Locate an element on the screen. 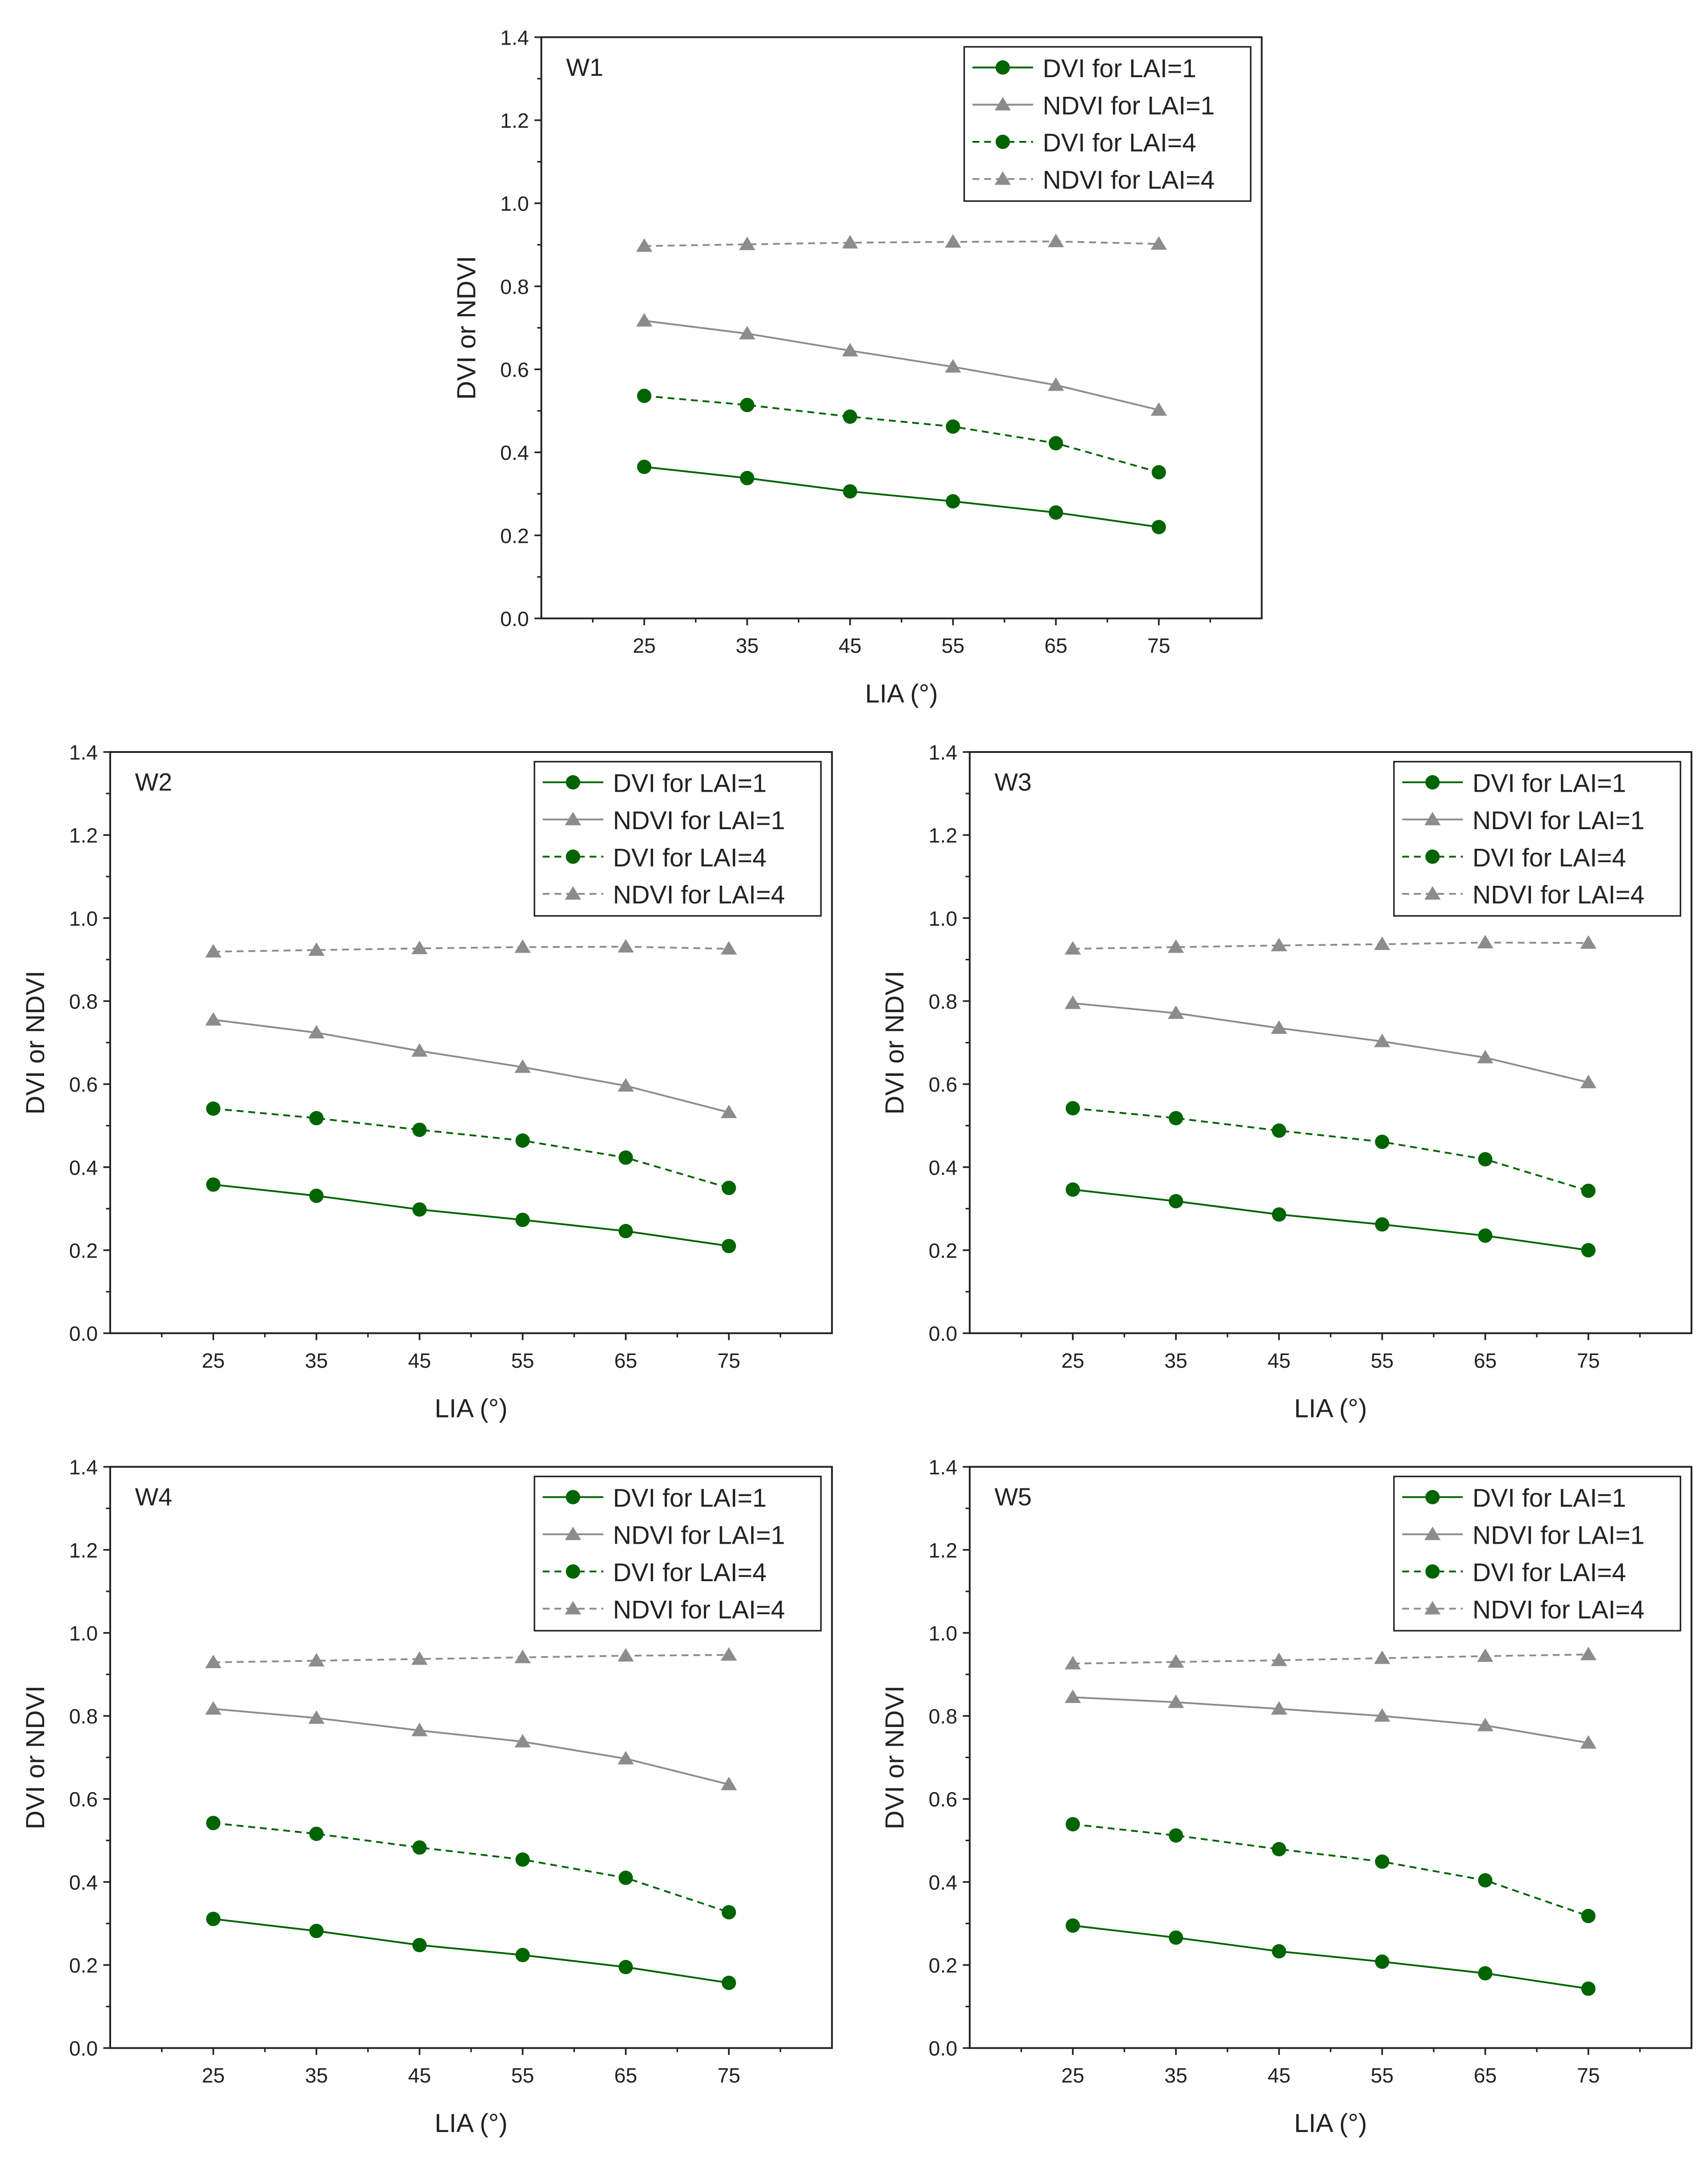 This screenshot has height=2157, width=1708. legend-entry: NDVI for LAI=4 is located at coordinates (1559, 895).